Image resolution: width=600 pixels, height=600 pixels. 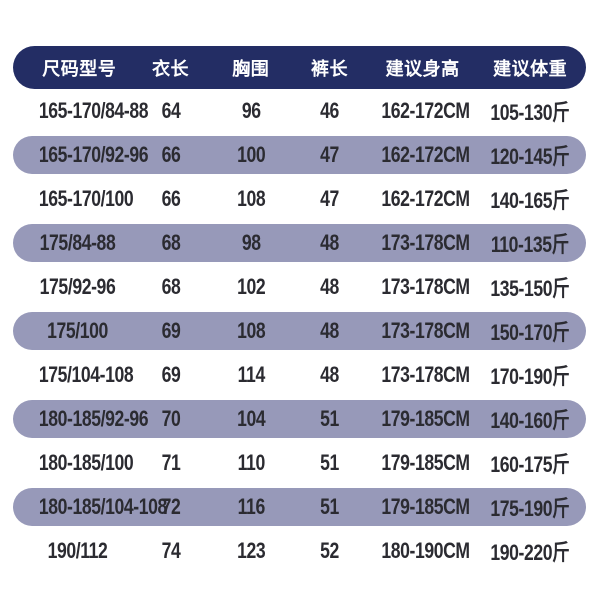 What do you see at coordinates (299, 243) in the screenshot?
I see `table-row: 175/84-88 68 98 48 173-178CM 110-135斤` at bounding box center [299, 243].